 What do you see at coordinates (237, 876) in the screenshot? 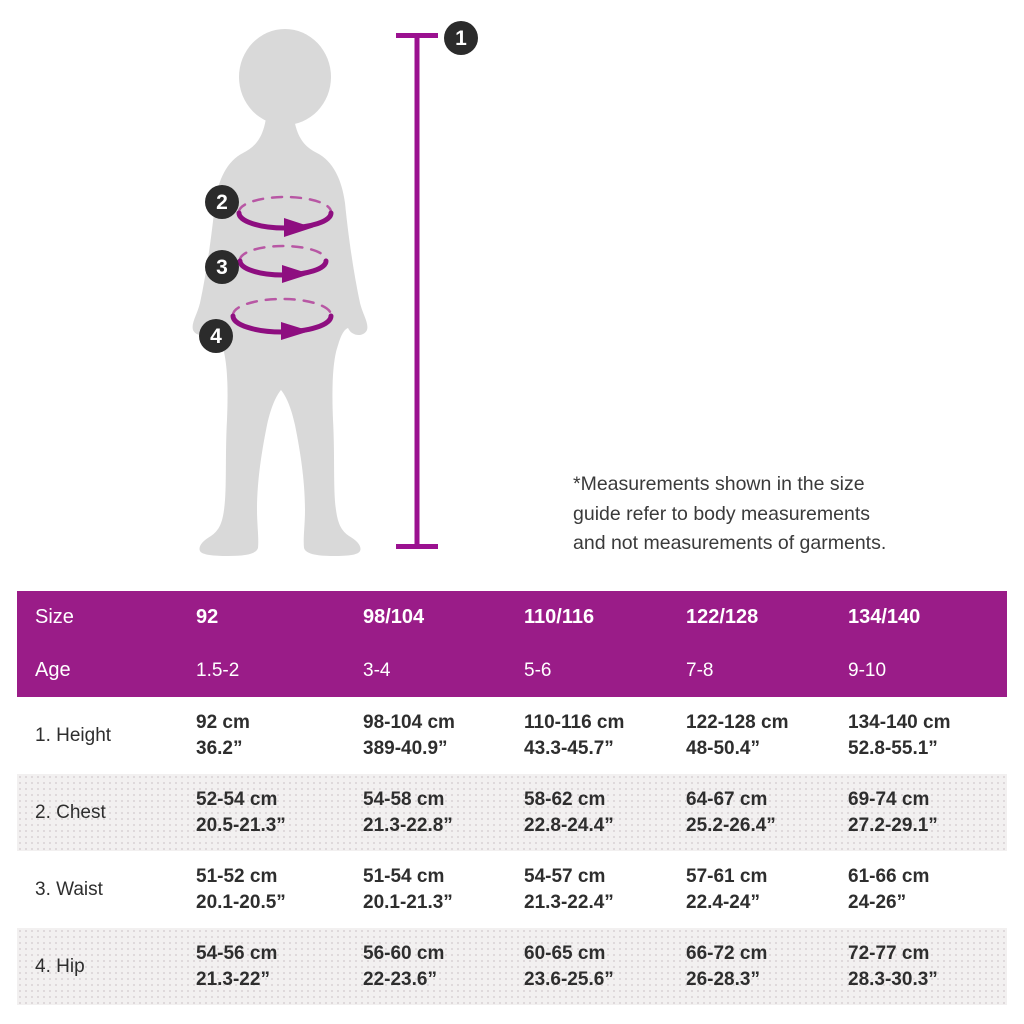
I see `cm-value: 51-52 cm` at bounding box center [237, 876].